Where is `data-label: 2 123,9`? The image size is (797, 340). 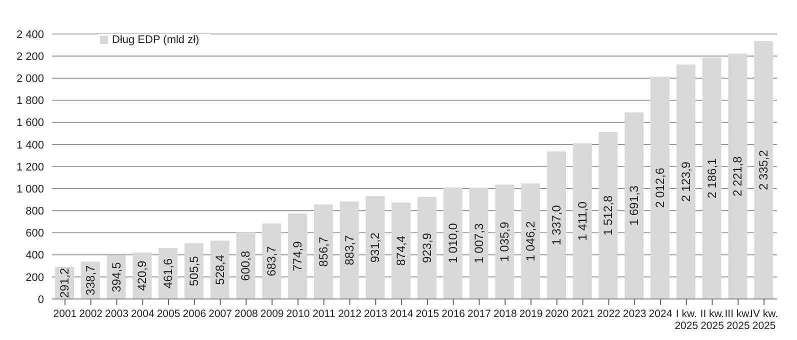 data-label: 2 123,9 is located at coordinates (685, 181).